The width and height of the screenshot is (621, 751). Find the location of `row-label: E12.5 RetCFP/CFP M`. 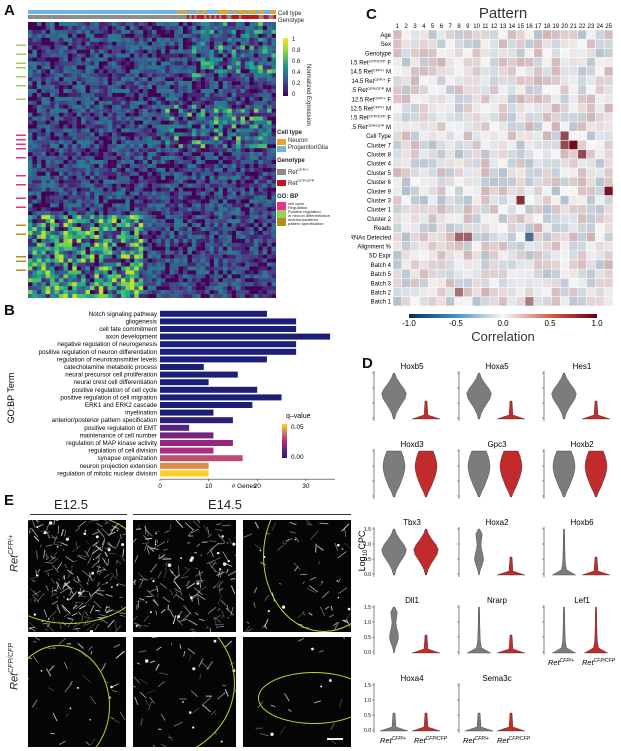

row-label: E12.5 RetCFP/CFP M is located at coordinates (371, 127).